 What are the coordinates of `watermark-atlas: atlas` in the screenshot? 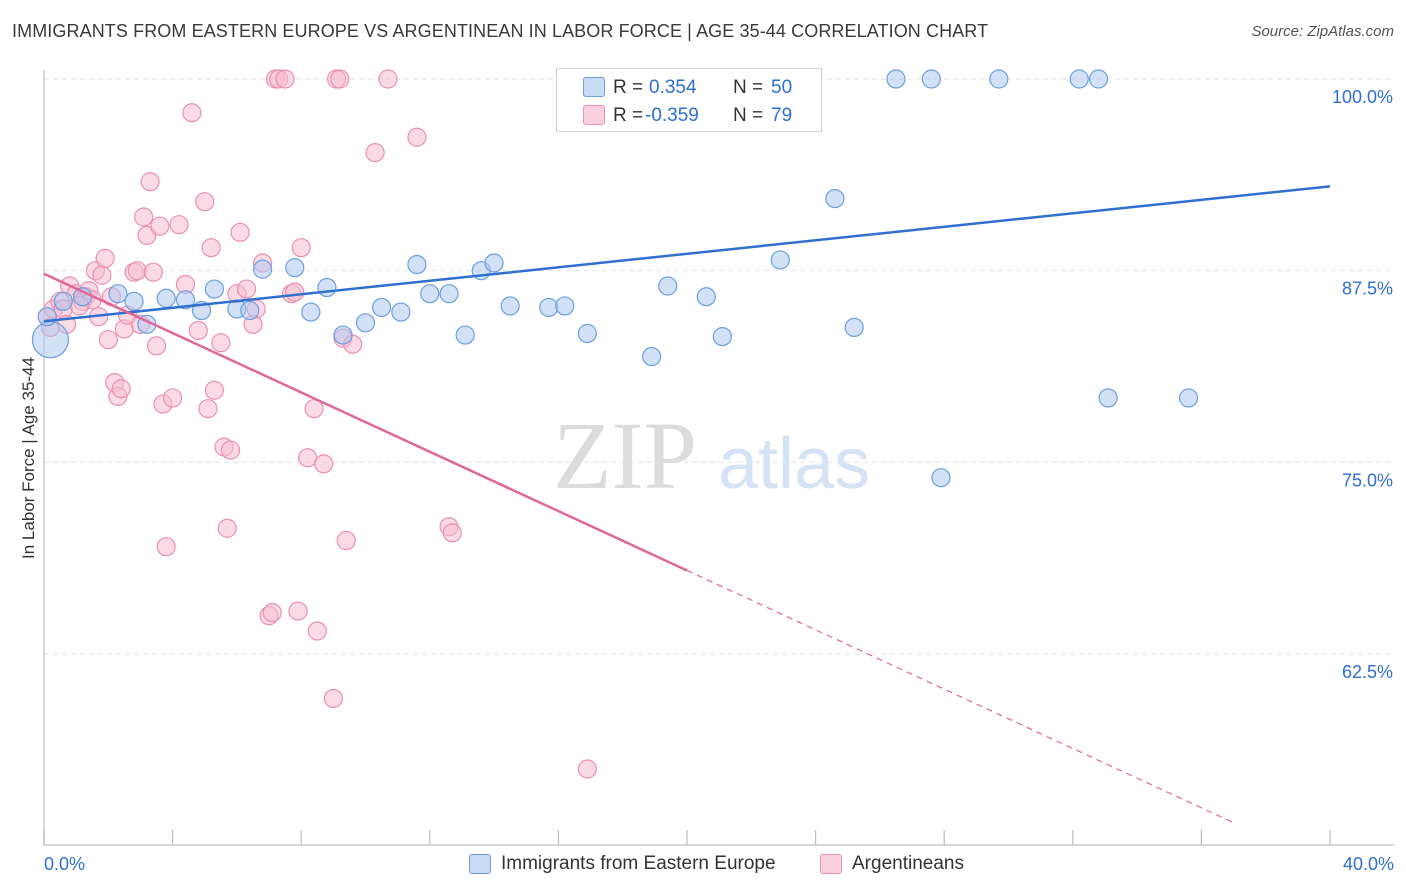 It's located at (794, 464).